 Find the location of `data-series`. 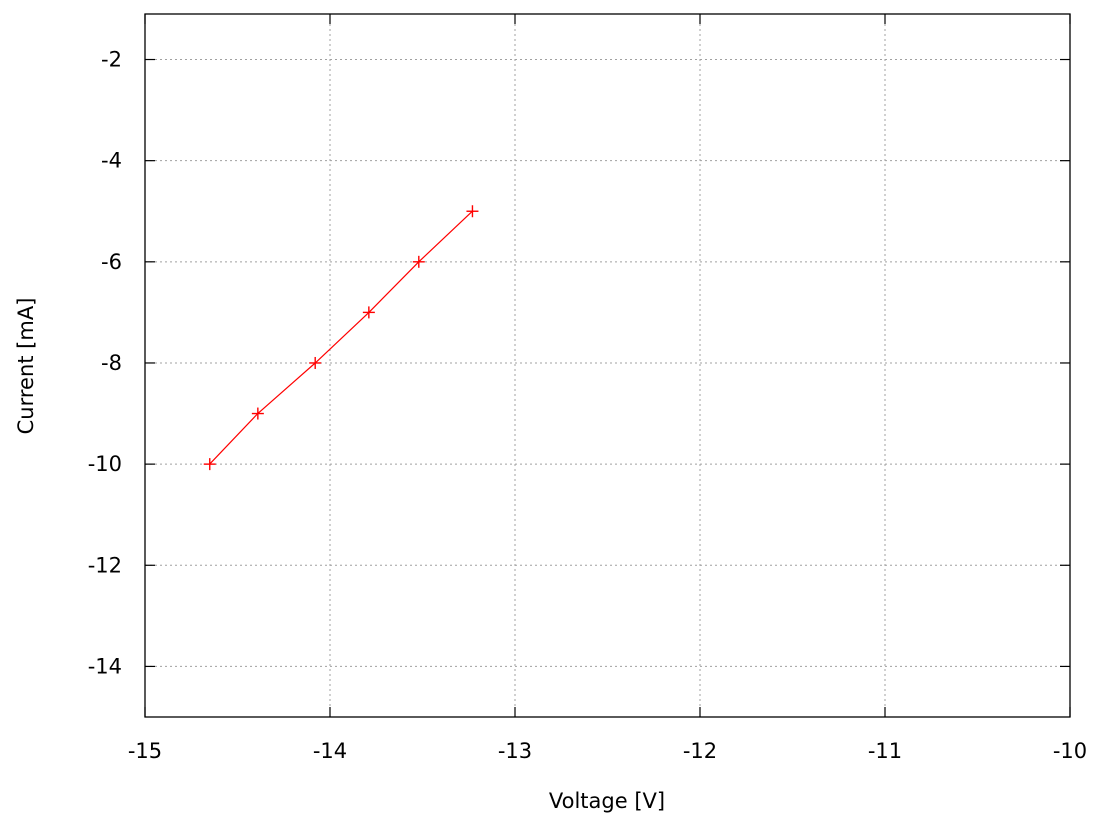

data-series is located at coordinates (341, 338).